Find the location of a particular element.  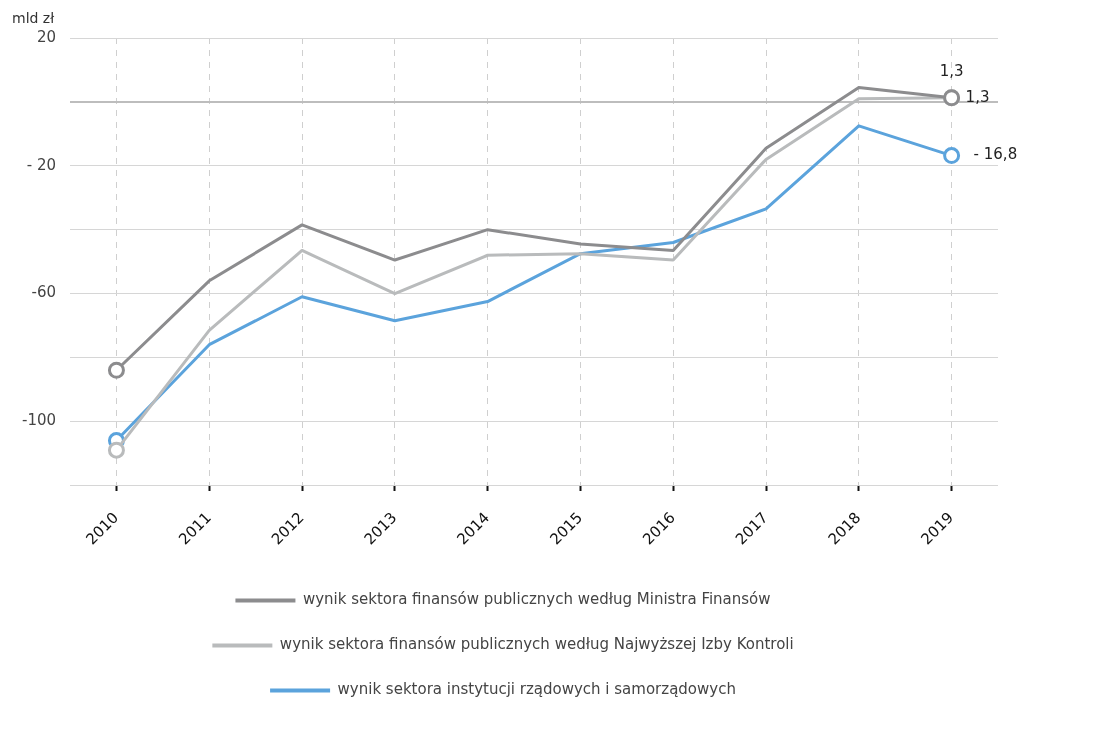

legend-label: wynik sektora finansów publicznych według Najwyższej Izby Kontroli is located at coordinates (536, 644).